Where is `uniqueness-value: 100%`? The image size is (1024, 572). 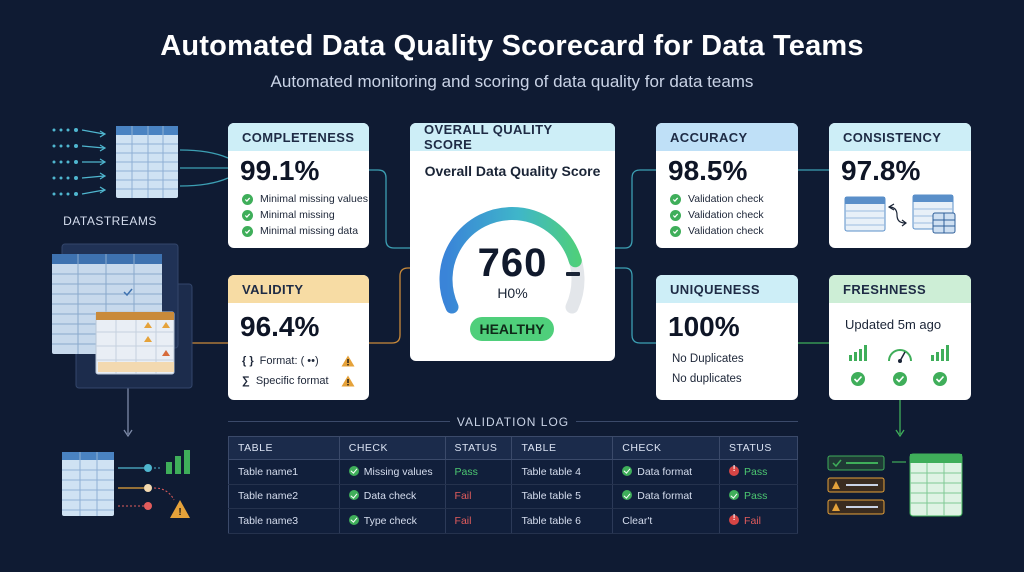 uniqueness-value: 100% is located at coordinates (704, 326).